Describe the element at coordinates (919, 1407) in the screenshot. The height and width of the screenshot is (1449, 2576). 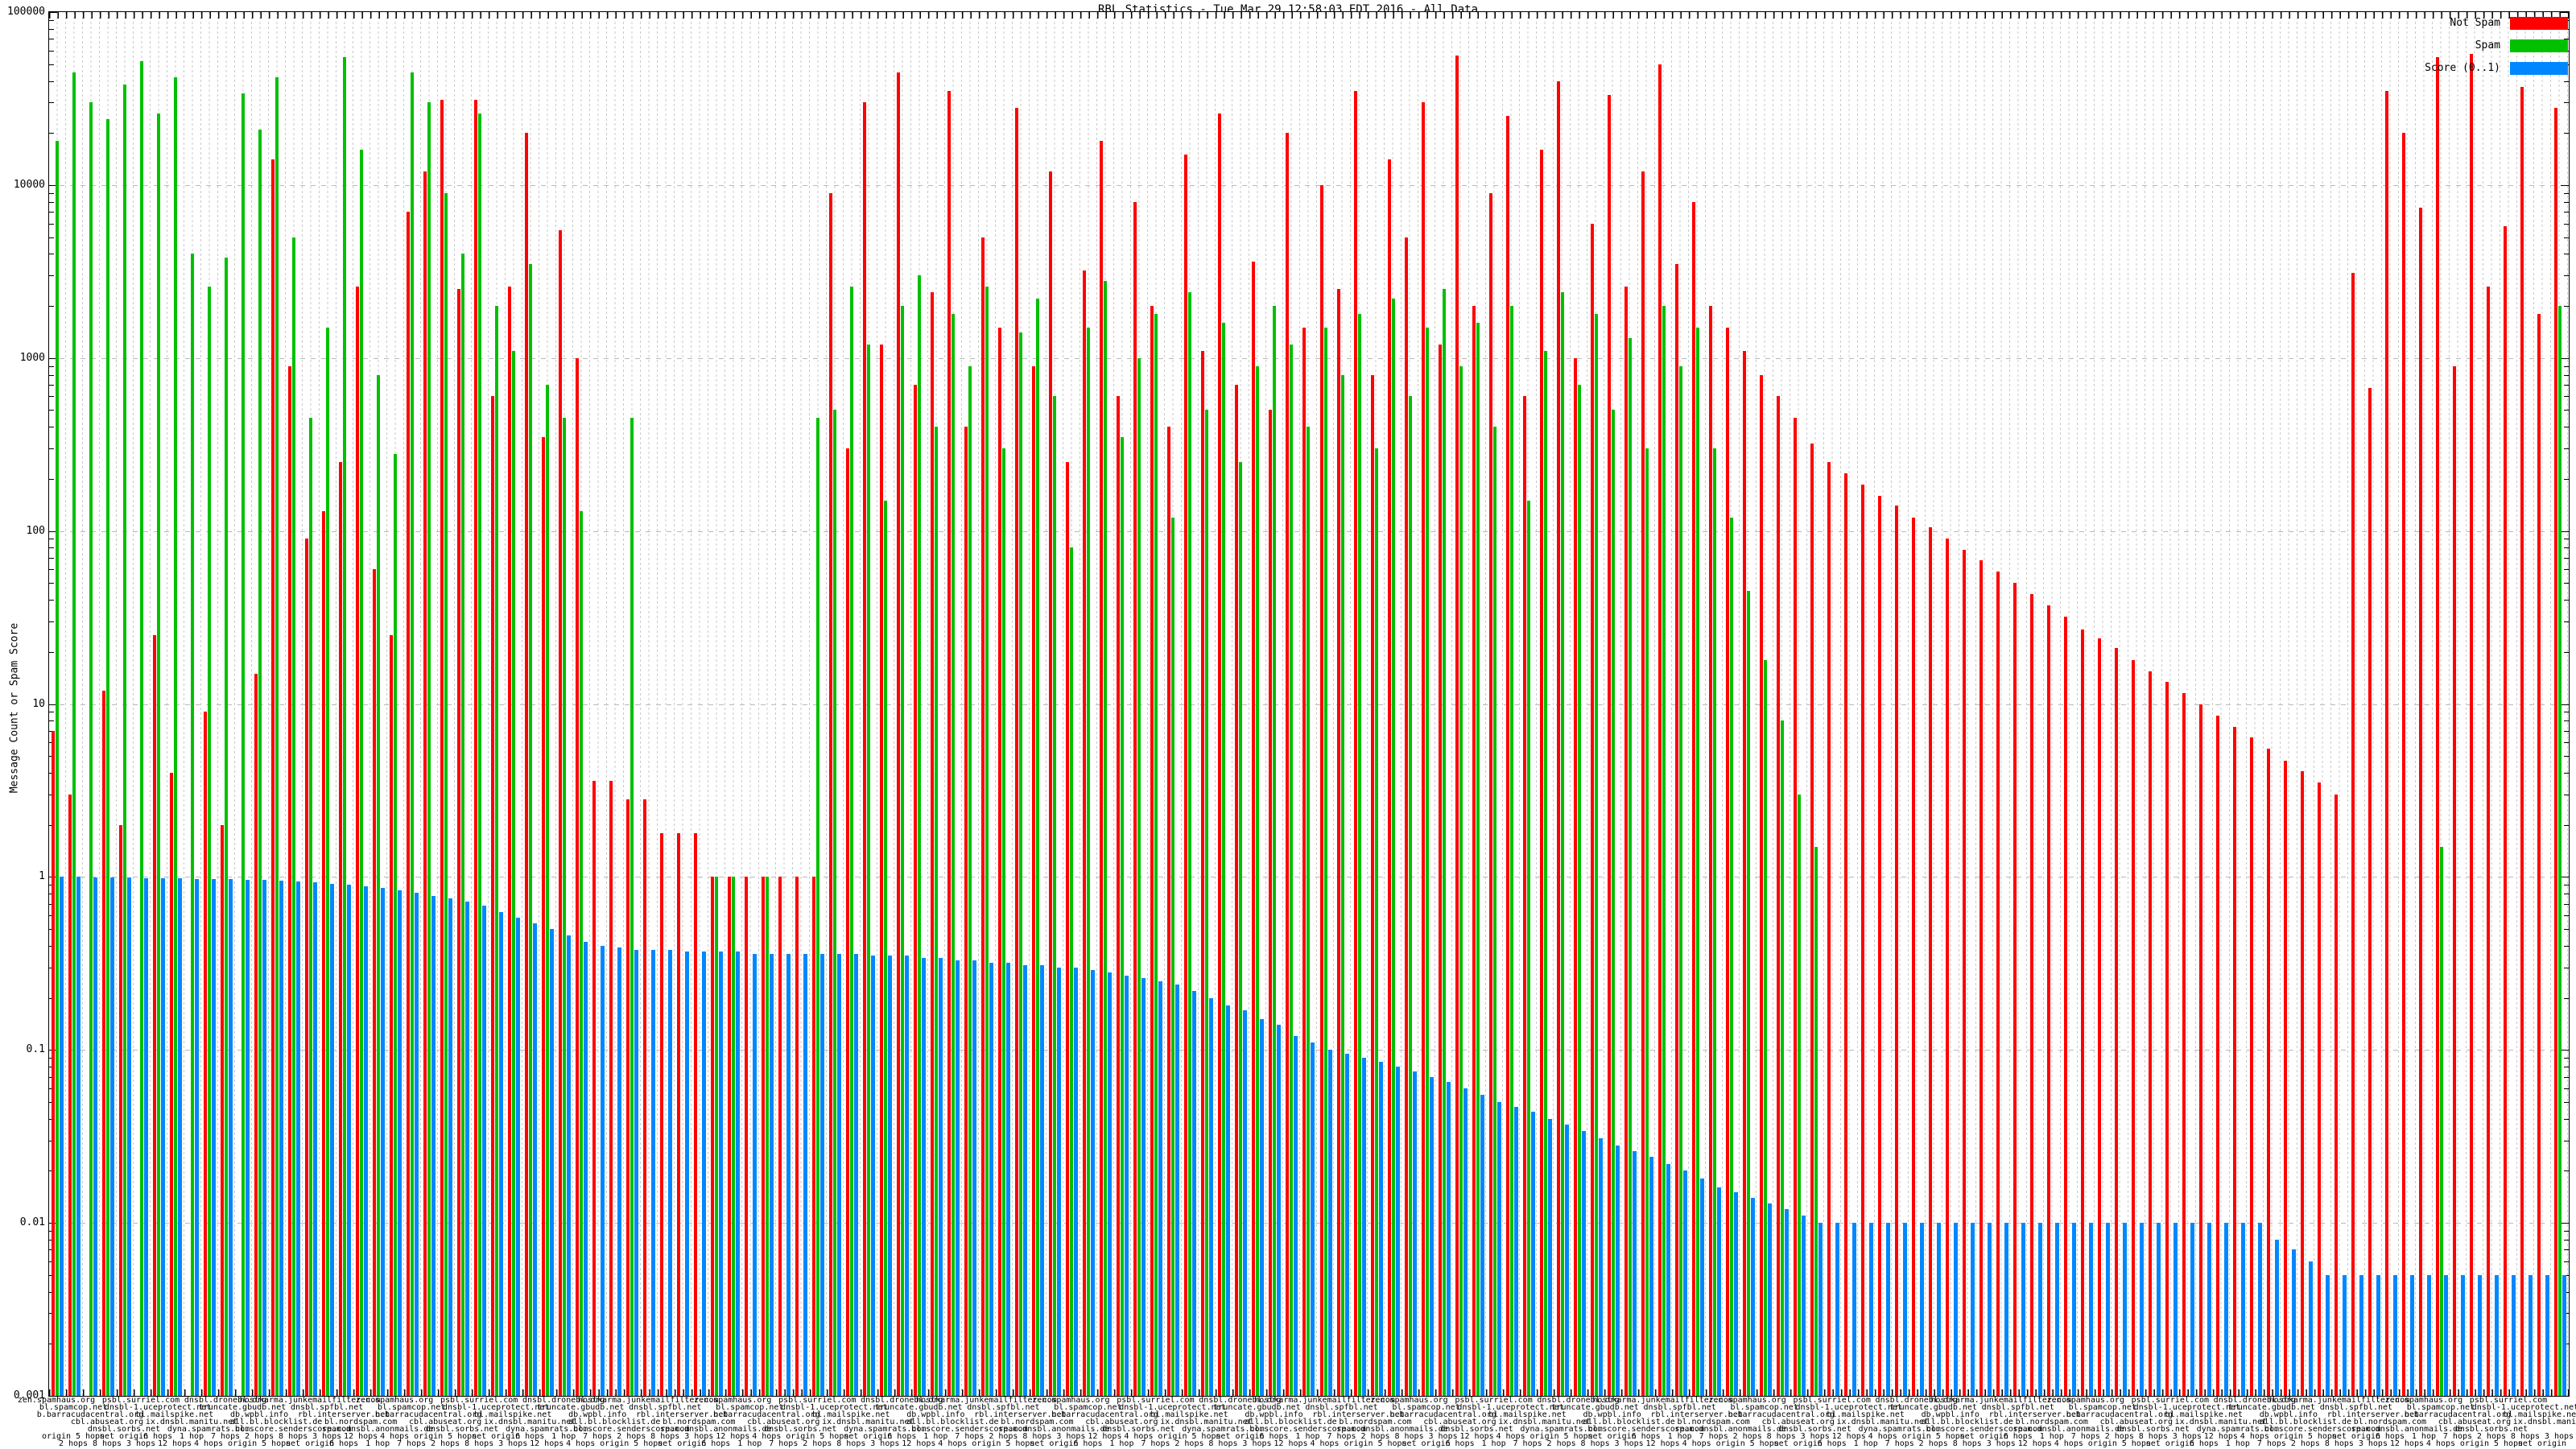
I see `x-tick-label: truncate.gbudb.net` at that location.